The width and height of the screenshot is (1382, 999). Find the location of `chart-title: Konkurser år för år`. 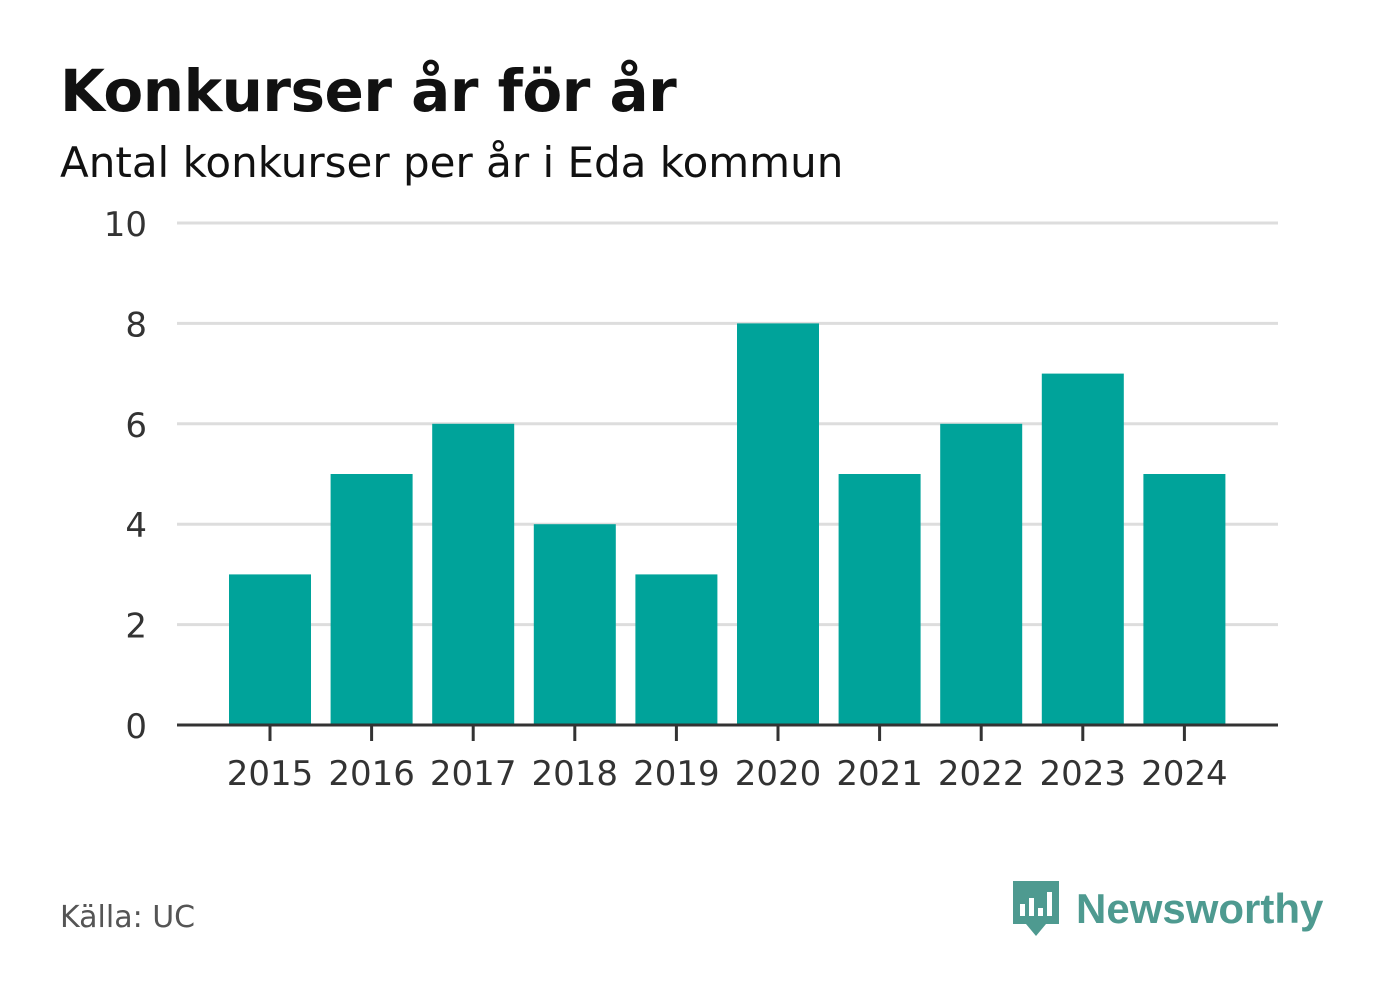

chart-title: Konkurser år för år is located at coordinates (368, 91).